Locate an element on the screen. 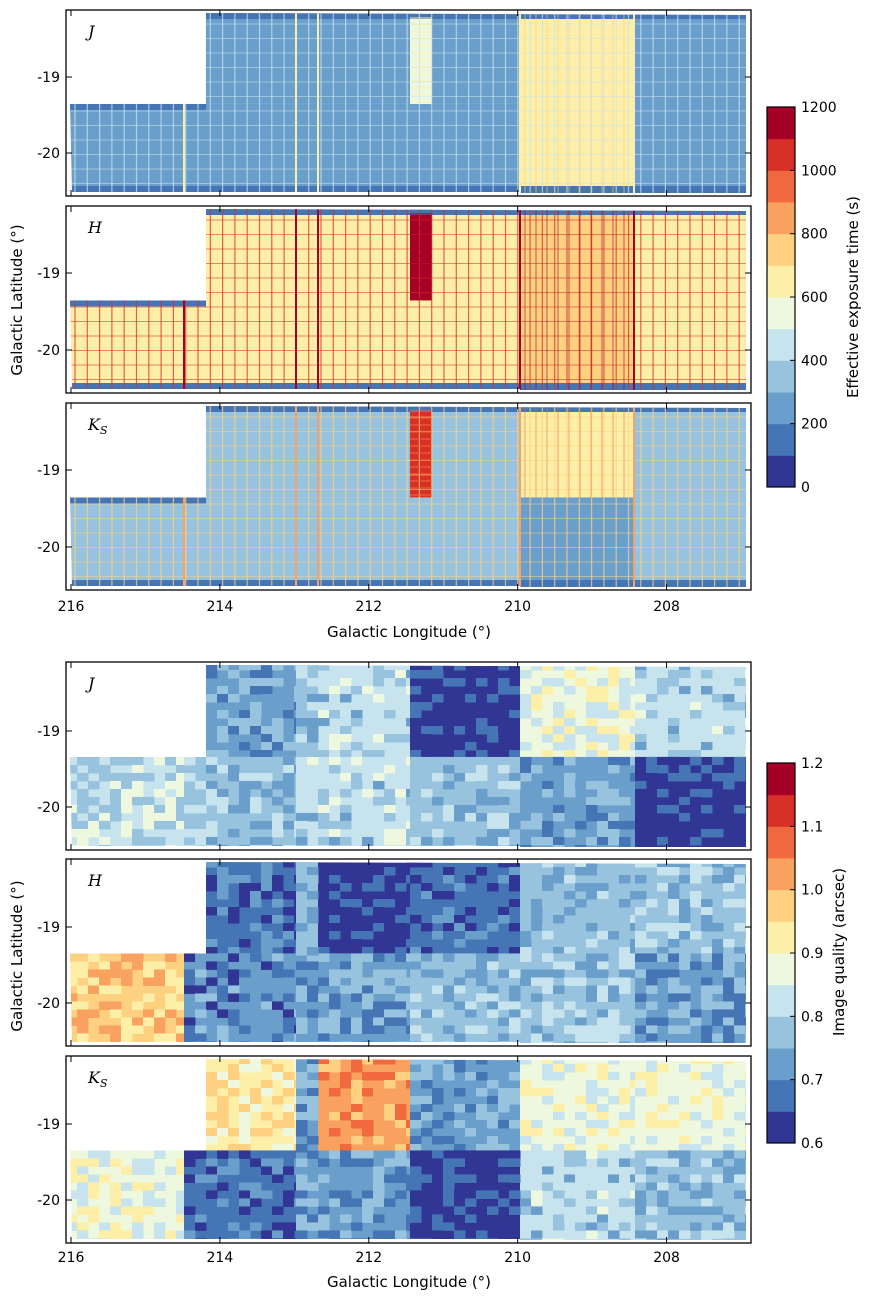 The width and height of the screenshot is (872, 1303). exposure-colorbar-label: Effective exposure time (s) is located at coordinates (853, 297).